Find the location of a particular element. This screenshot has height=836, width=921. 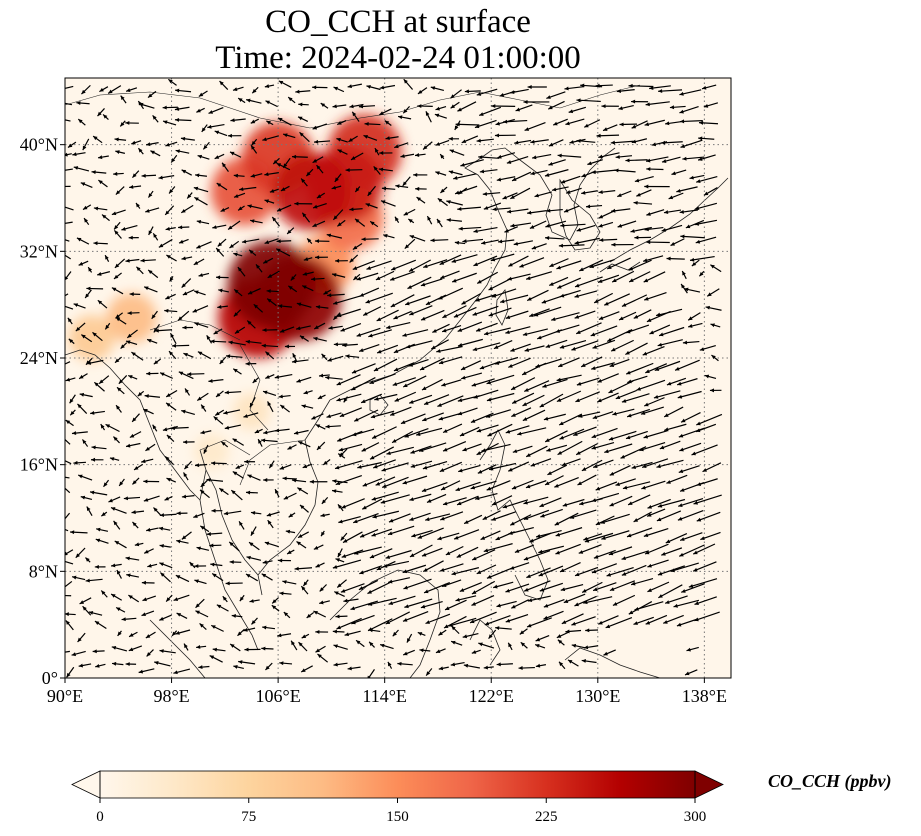

colorbar-tick-label: 225 is located at coordinates (546, 817).